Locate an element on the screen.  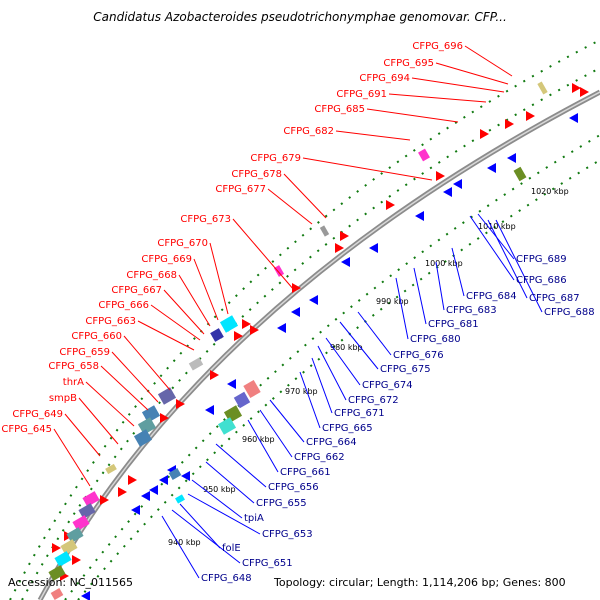
reverse-gene-label: CFPG_653 is located at coordinates (287, 534).